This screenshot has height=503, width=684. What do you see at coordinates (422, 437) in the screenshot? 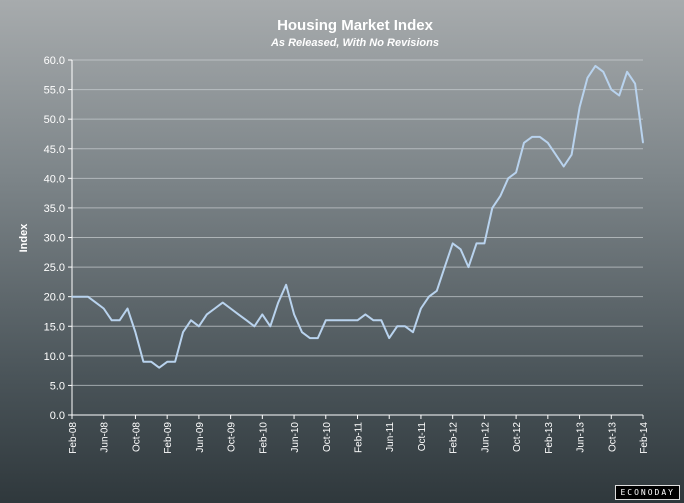
I see `x-tick-label: Oct-11` at bounding box center [422, 437].